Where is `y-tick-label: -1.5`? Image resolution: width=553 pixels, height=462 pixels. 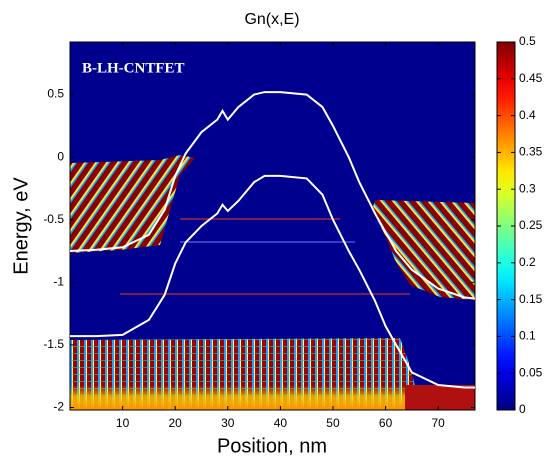
y-tick-label: -1.5 is located at coordinates (53, 344).